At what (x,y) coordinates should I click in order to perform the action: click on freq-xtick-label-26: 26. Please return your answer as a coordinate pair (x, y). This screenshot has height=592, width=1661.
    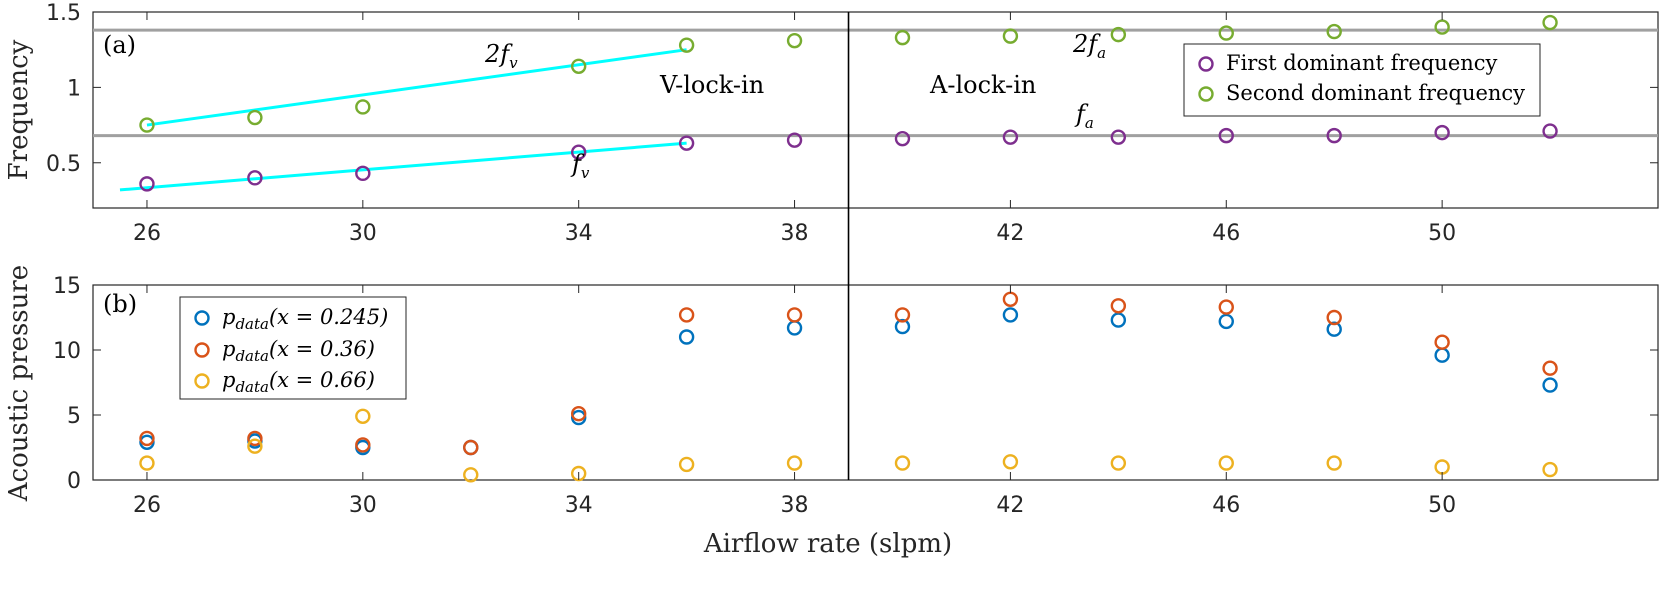
    Looking at the image, I should click on (147, 233).